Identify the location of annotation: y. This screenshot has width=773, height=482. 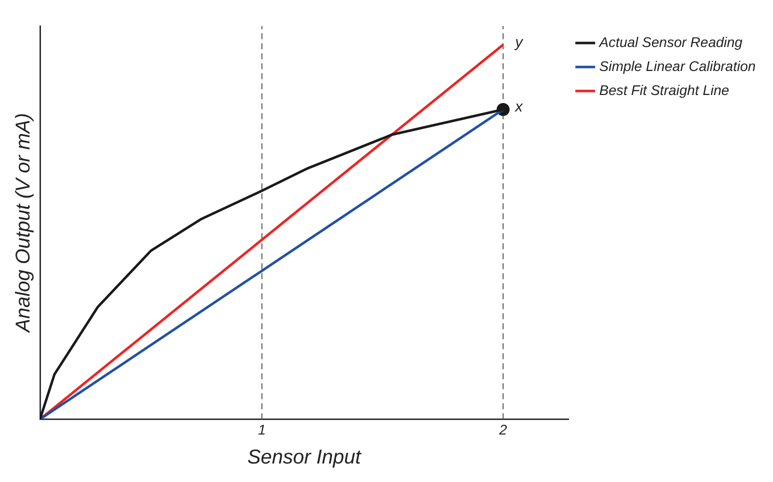
(519, 42).